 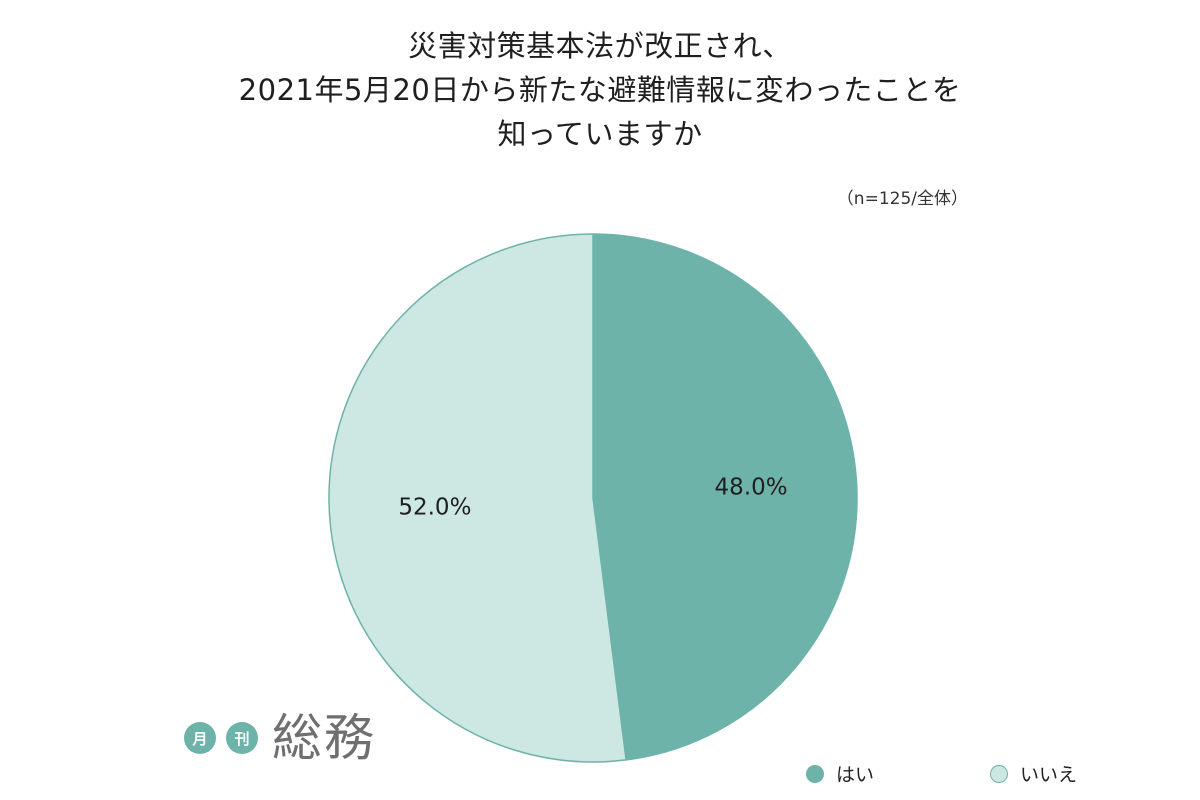 What do you see at coordinates (324, 738) in the screenshot?
I see `logo-name: 総務` at bounding box center [324, 738].